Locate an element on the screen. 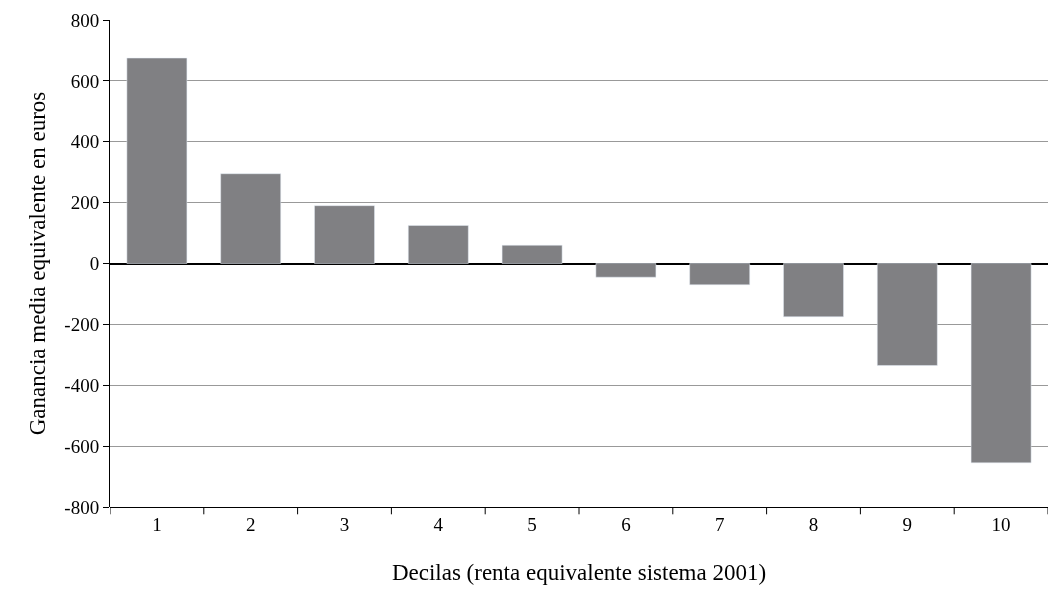 This screenshot has width=1053, height=597. y-tick-label: 0 is located at coordinates (94, 264).